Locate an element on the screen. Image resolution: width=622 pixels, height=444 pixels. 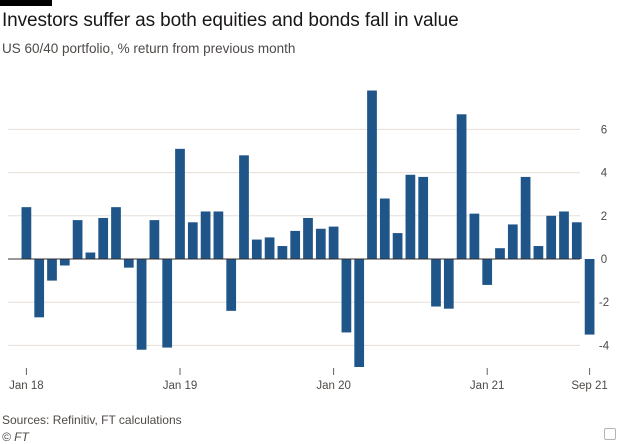
y-tick-label: 0 is located at coordinates (604, 260).